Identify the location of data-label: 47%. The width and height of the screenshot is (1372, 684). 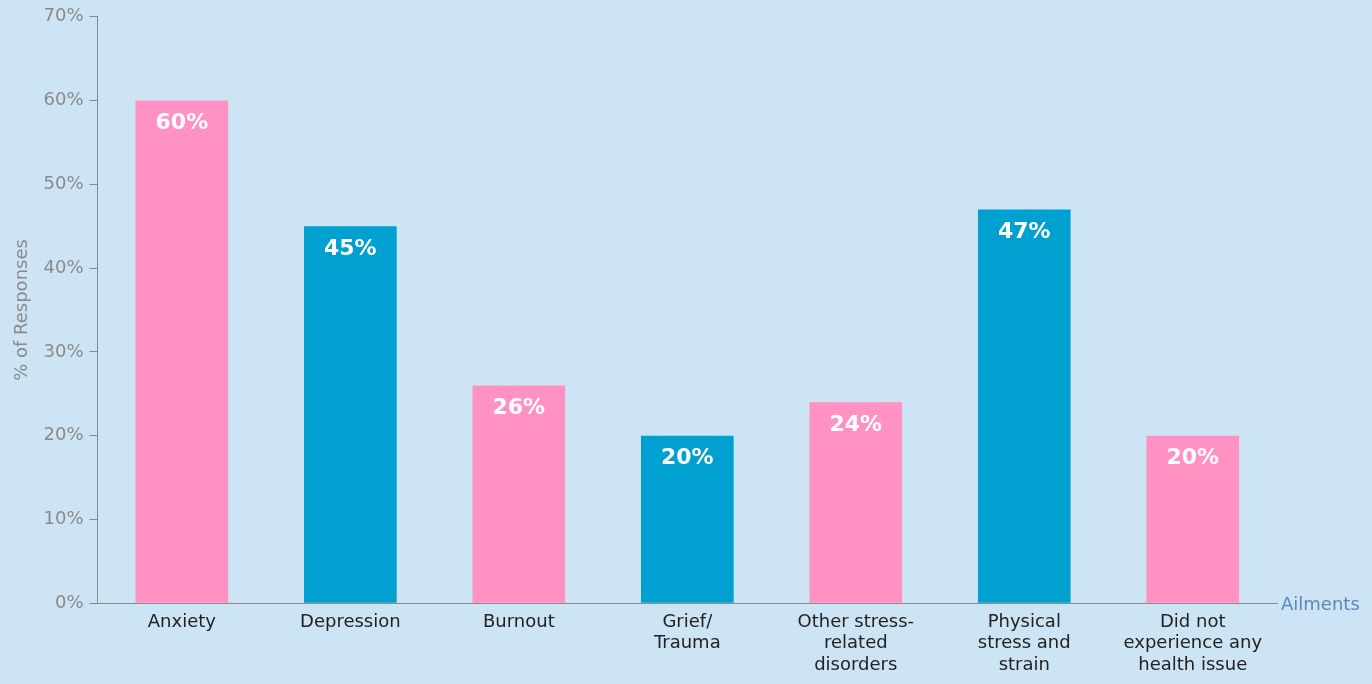
(1024, 231).